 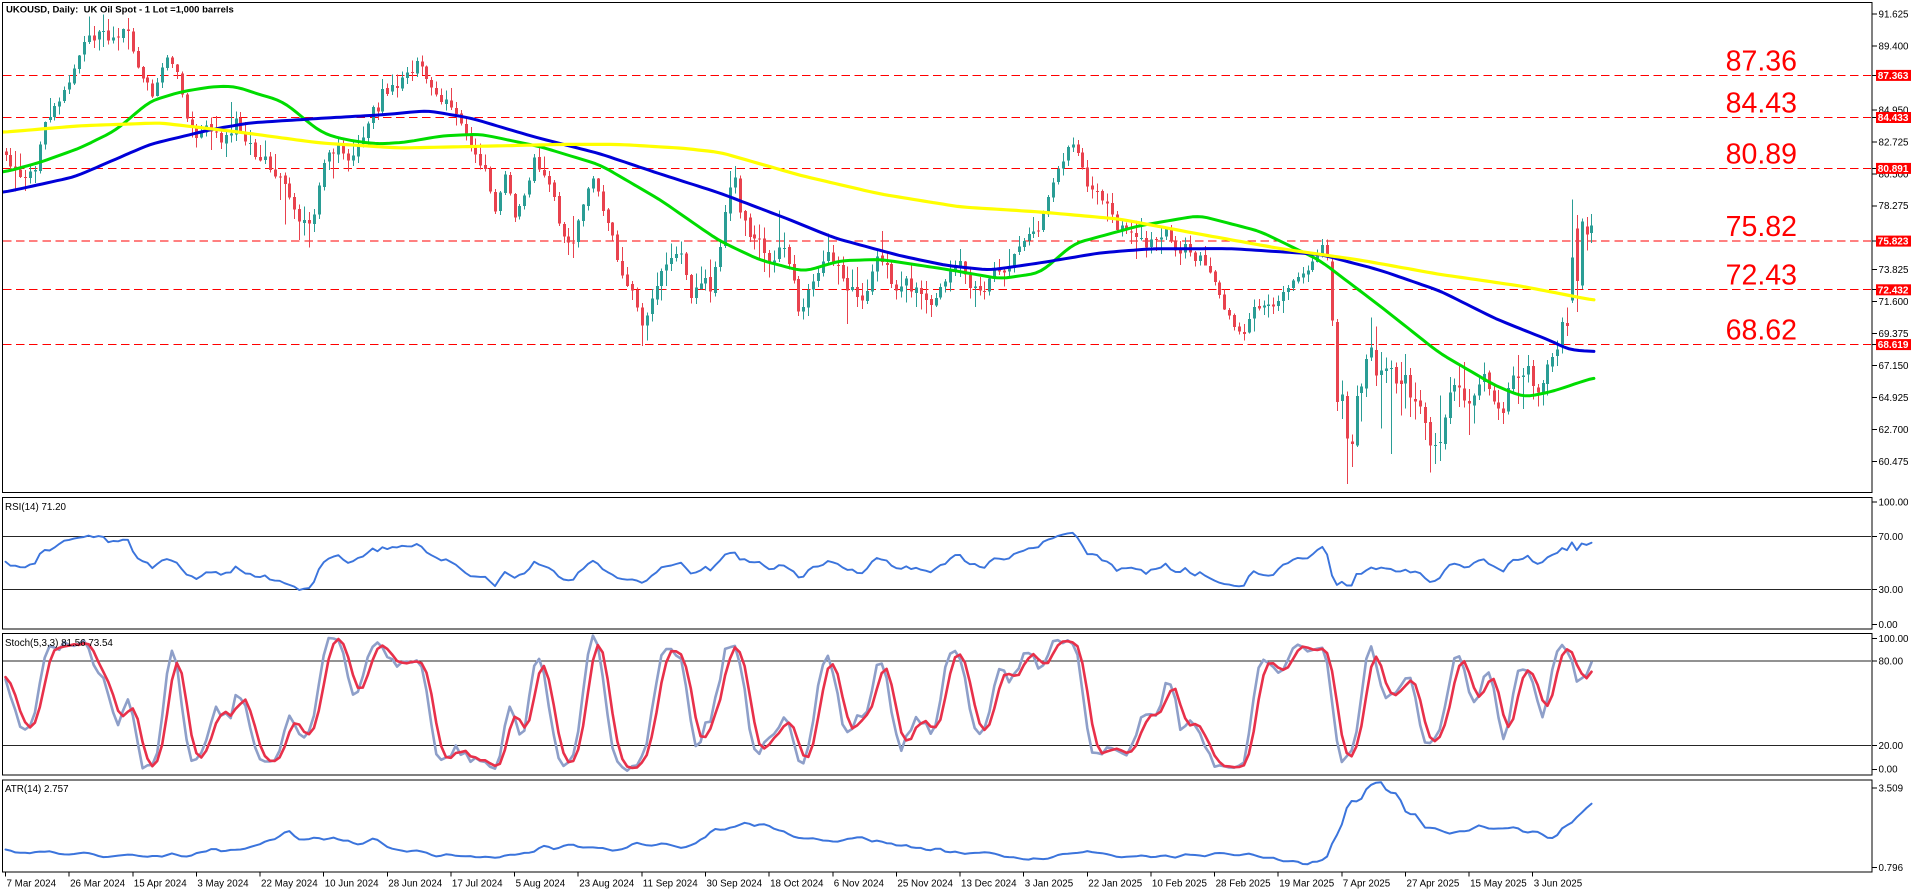 I want to click on svg-text: 64.925, so click(x=1894, y=398).